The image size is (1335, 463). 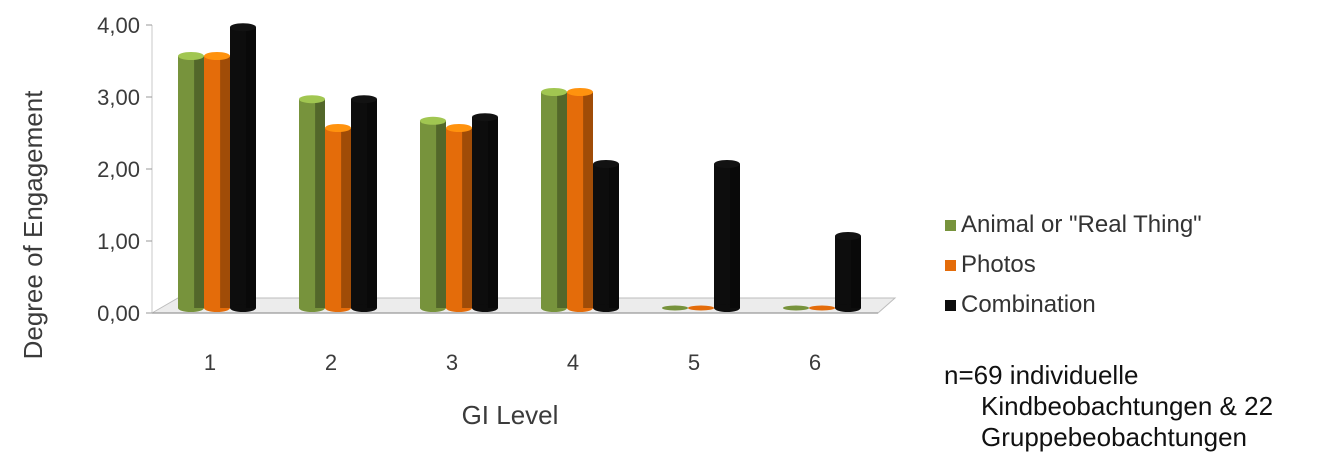 I want to click on legend-swatch-photos, so click(x=950, y=265).